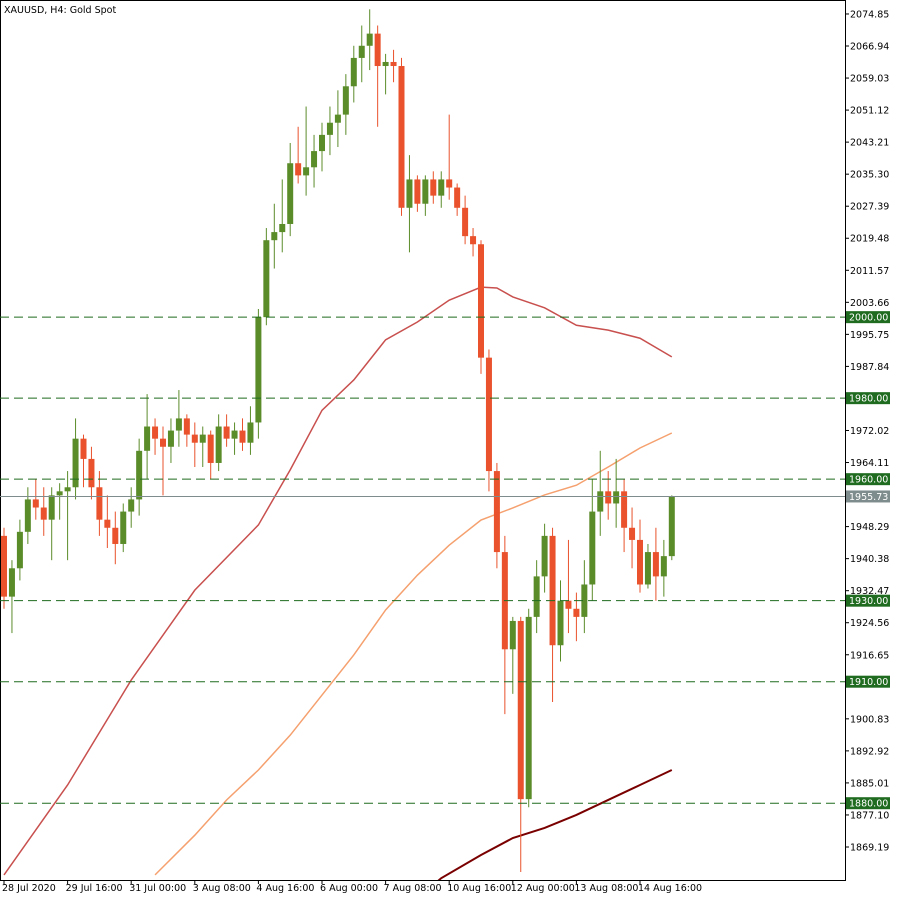  I want to click on x-tick-label: 12 Aug 00:00, so click(543, 888).